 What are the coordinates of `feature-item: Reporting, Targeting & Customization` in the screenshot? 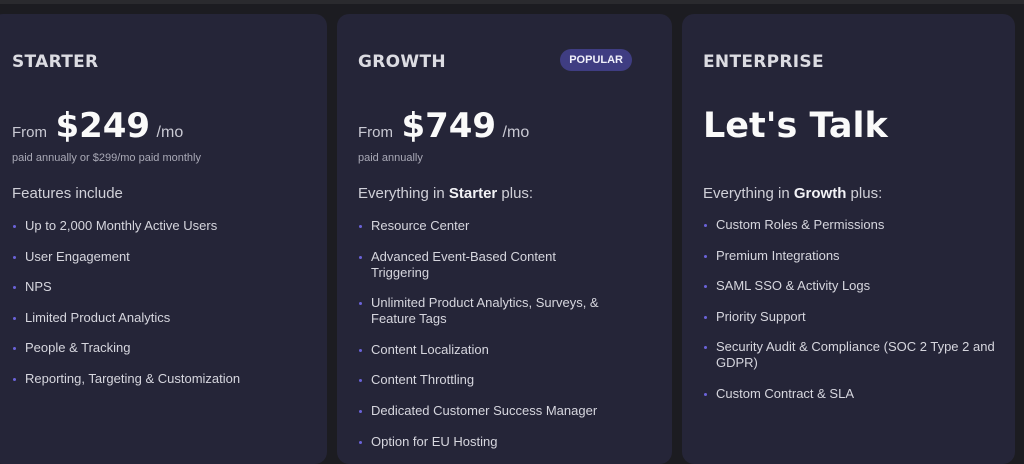 It's located at (159, 379).